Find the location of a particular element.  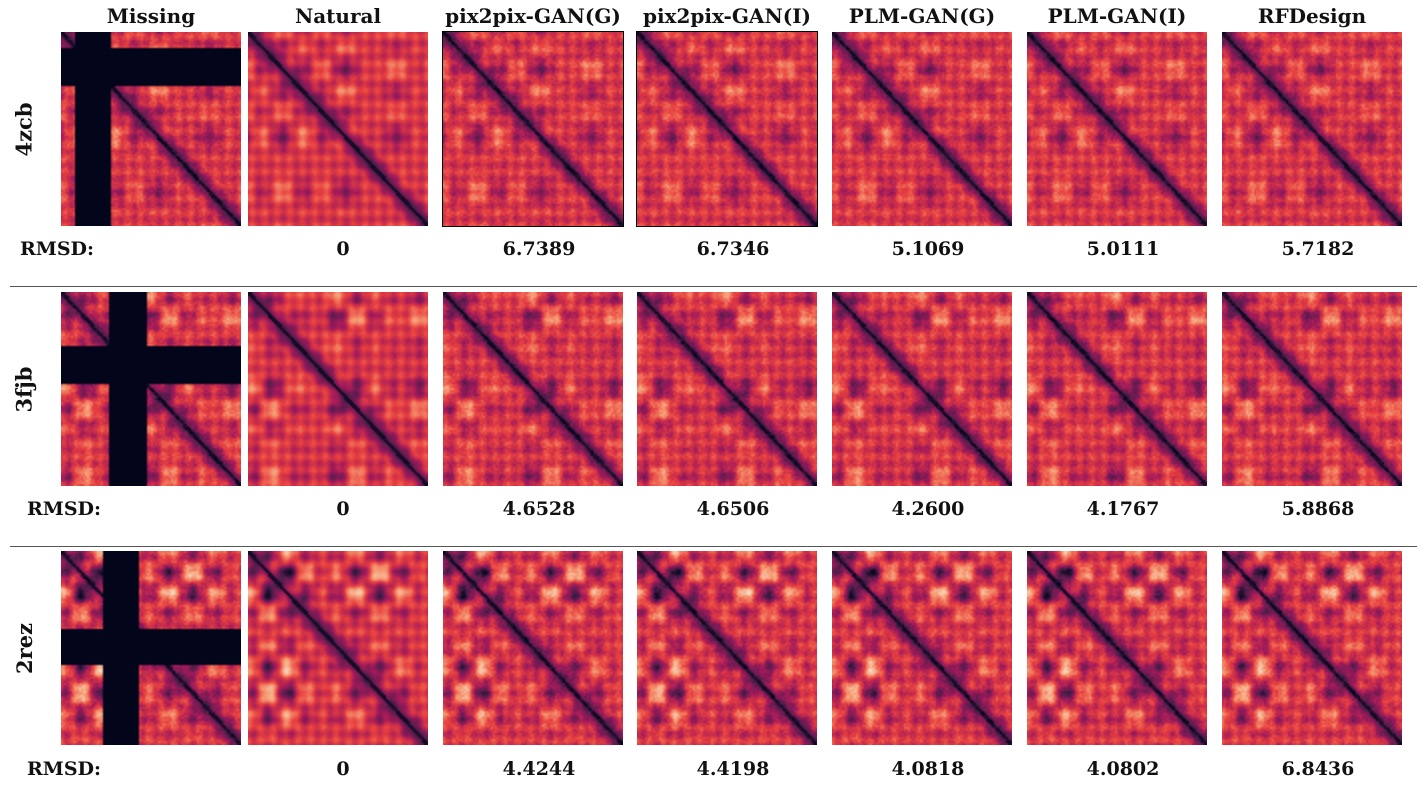

pdb-id-text: 4zcb is located at coordinates (24, 129).